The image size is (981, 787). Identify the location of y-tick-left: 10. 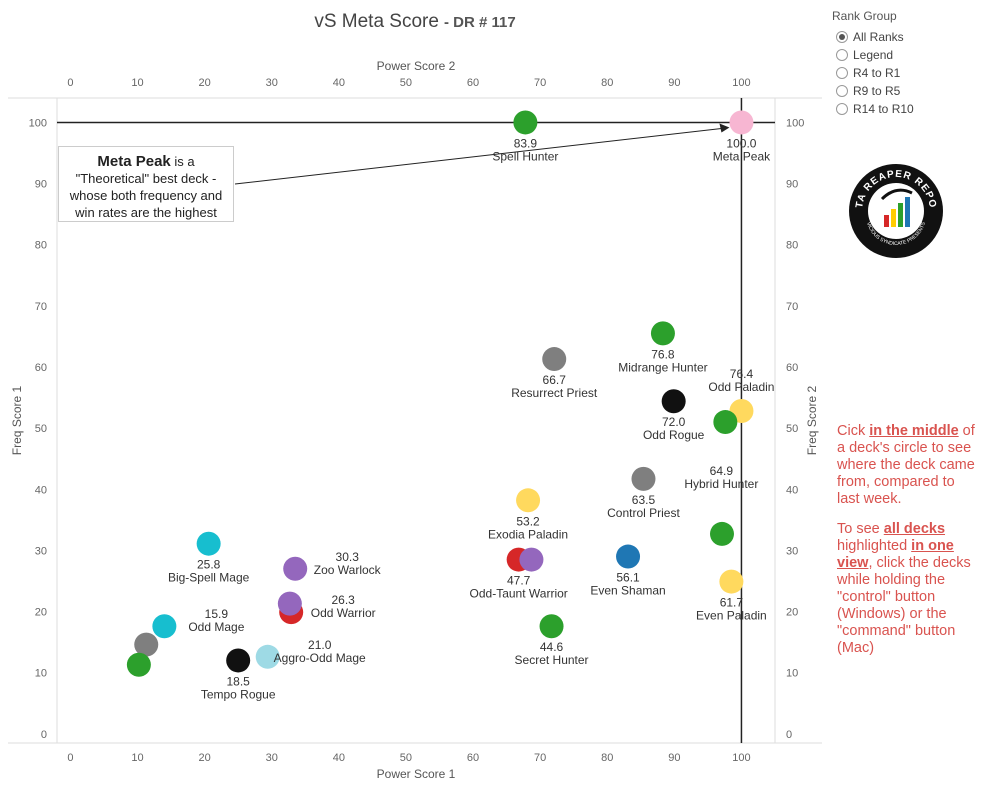
(41, 674).